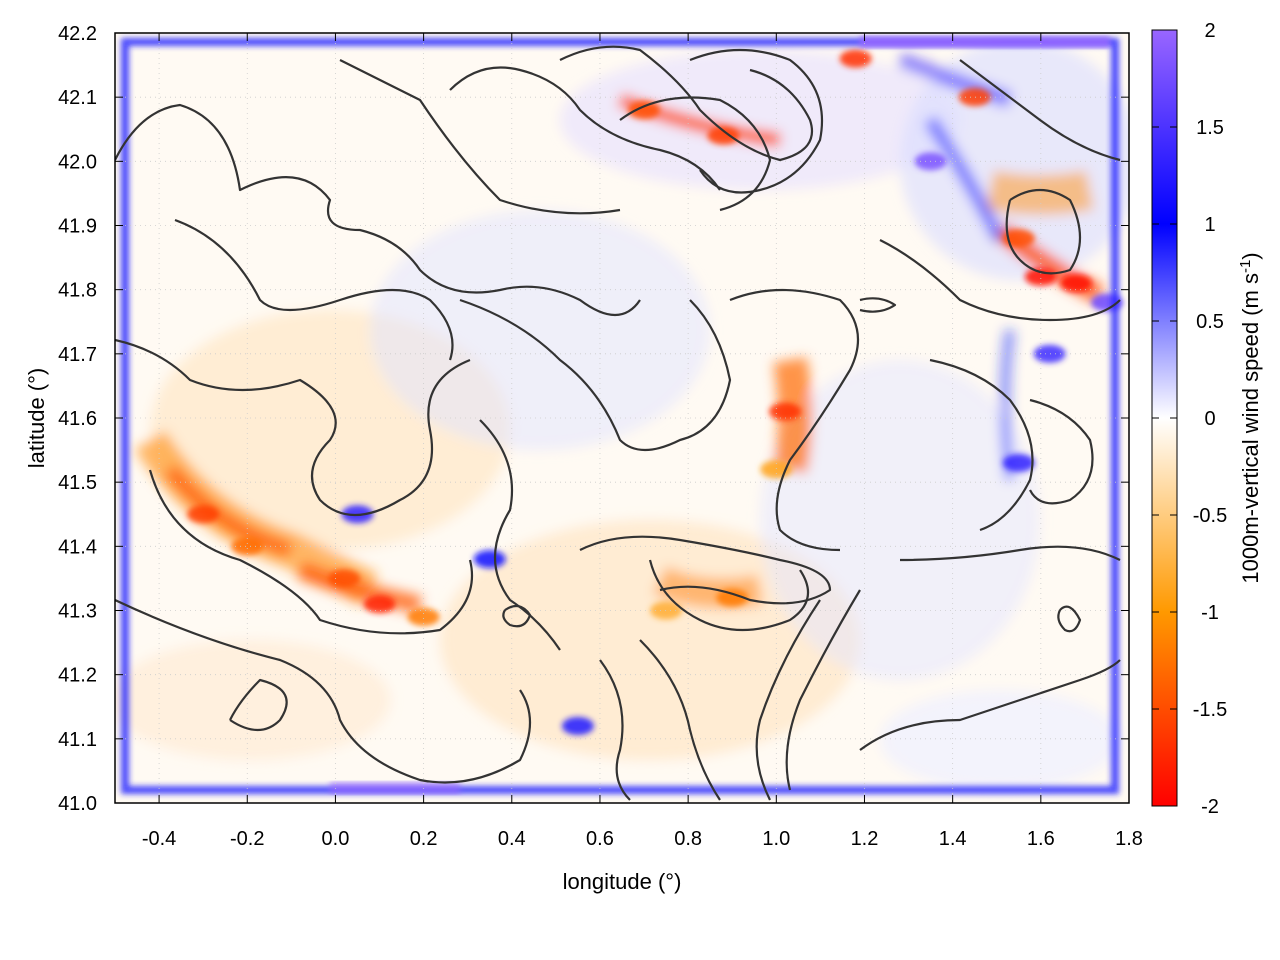  What do you see at coordinates (1210, 710) in the screenshot?
I see `colorbar-tick-label: -1.5` at bounding box center [1210, 710].